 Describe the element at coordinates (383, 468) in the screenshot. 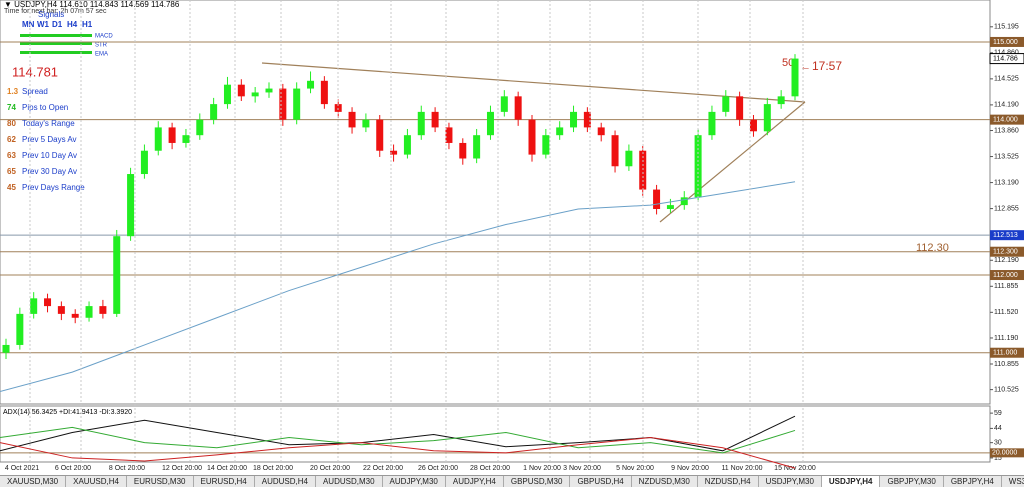

I see `x-tick-label: 22 Oct 20:00` at that location.